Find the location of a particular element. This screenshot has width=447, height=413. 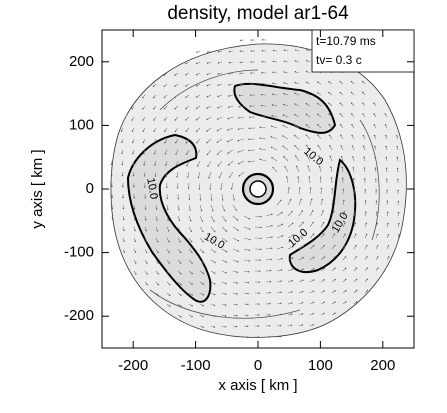

annotation: tv= 0.3 c is located at coordinates (339, 60).